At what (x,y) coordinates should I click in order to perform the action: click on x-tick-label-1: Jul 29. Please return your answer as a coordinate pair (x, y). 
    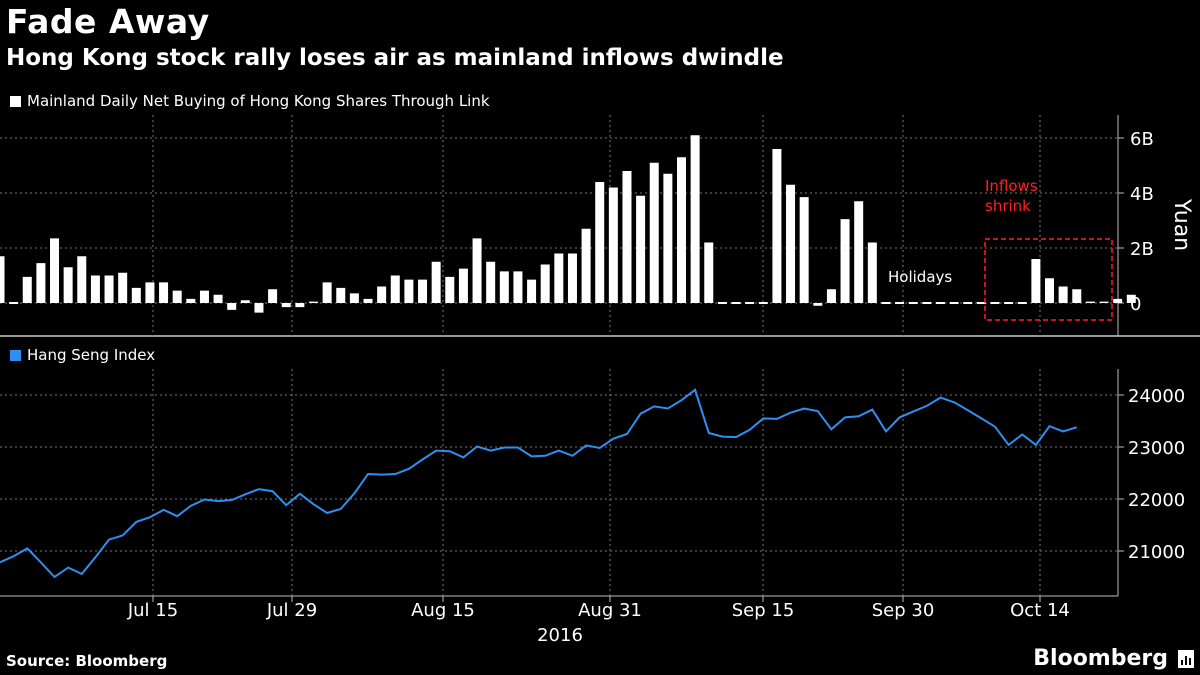
    Looking at the image, I should click on (291, 610).